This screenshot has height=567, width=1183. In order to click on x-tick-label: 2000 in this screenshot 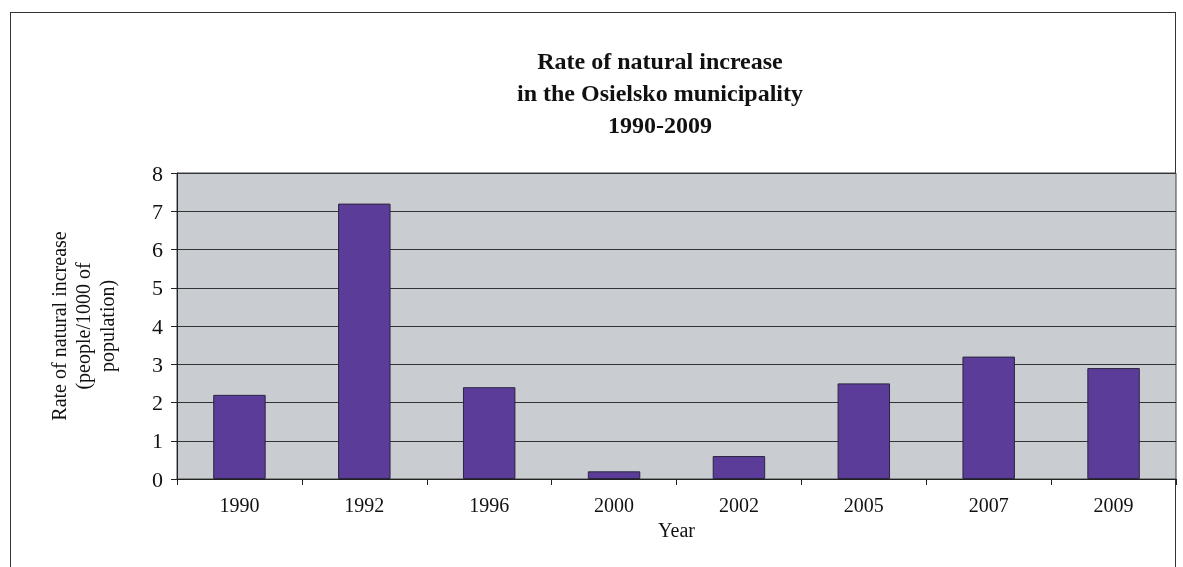, I will do `click(614, 505)`.